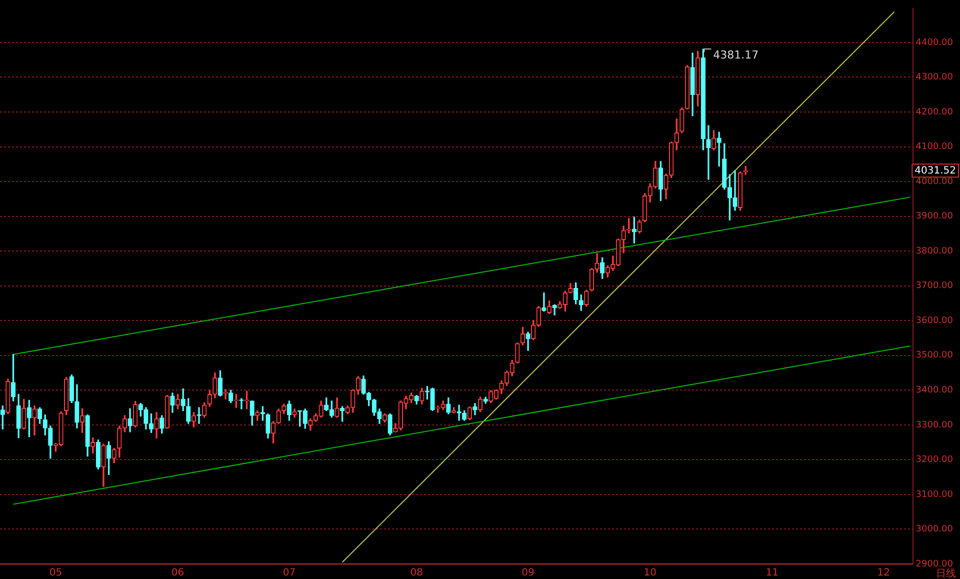 This screenshot has height=579, width=960. Describe the element at coordinates (177, 573) in the screenshot. I see `x-tick-label: 06` at that location.